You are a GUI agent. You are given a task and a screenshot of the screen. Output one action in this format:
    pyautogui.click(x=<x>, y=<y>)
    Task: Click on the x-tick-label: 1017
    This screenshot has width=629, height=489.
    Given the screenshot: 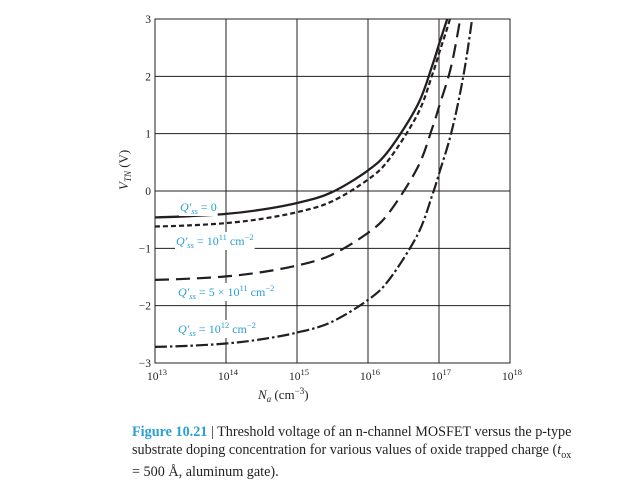 What is the action you would take?
    pyautogui.click(x=441, y=375)
    